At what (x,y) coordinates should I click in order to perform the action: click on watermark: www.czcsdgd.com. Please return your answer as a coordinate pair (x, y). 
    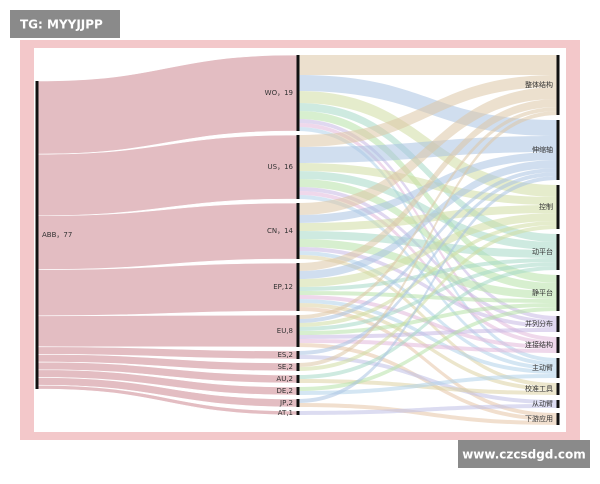
    Looking at the image, I should click on (524, 455).